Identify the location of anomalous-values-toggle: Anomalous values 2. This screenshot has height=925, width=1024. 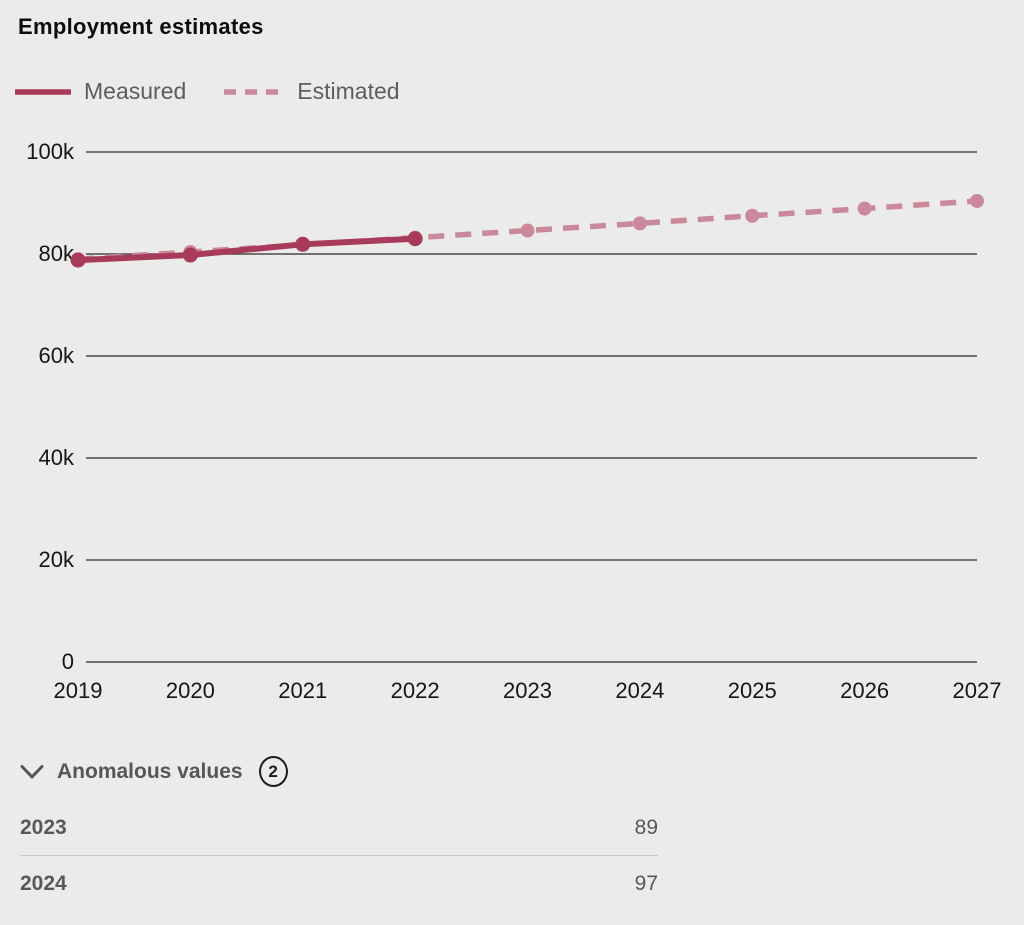
(154, 771).